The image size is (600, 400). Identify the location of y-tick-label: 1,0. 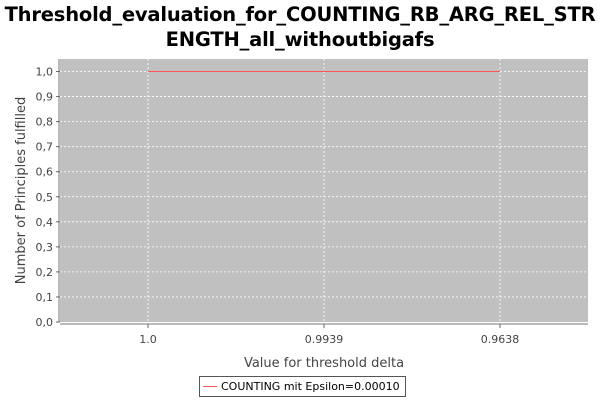
(45, 72).